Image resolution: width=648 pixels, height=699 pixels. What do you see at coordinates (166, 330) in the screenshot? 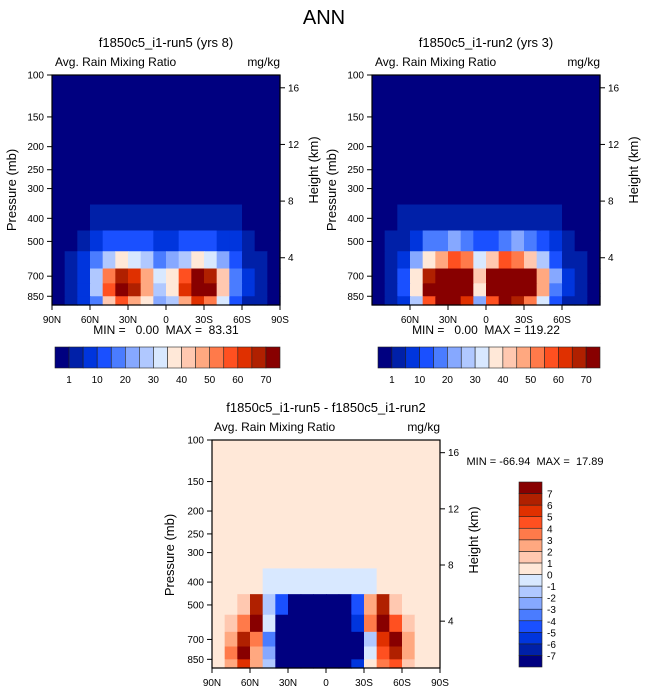
I see `min-max-stats: MIN = 0.00 MAX = 83.31` at bounding box center [166, 330].